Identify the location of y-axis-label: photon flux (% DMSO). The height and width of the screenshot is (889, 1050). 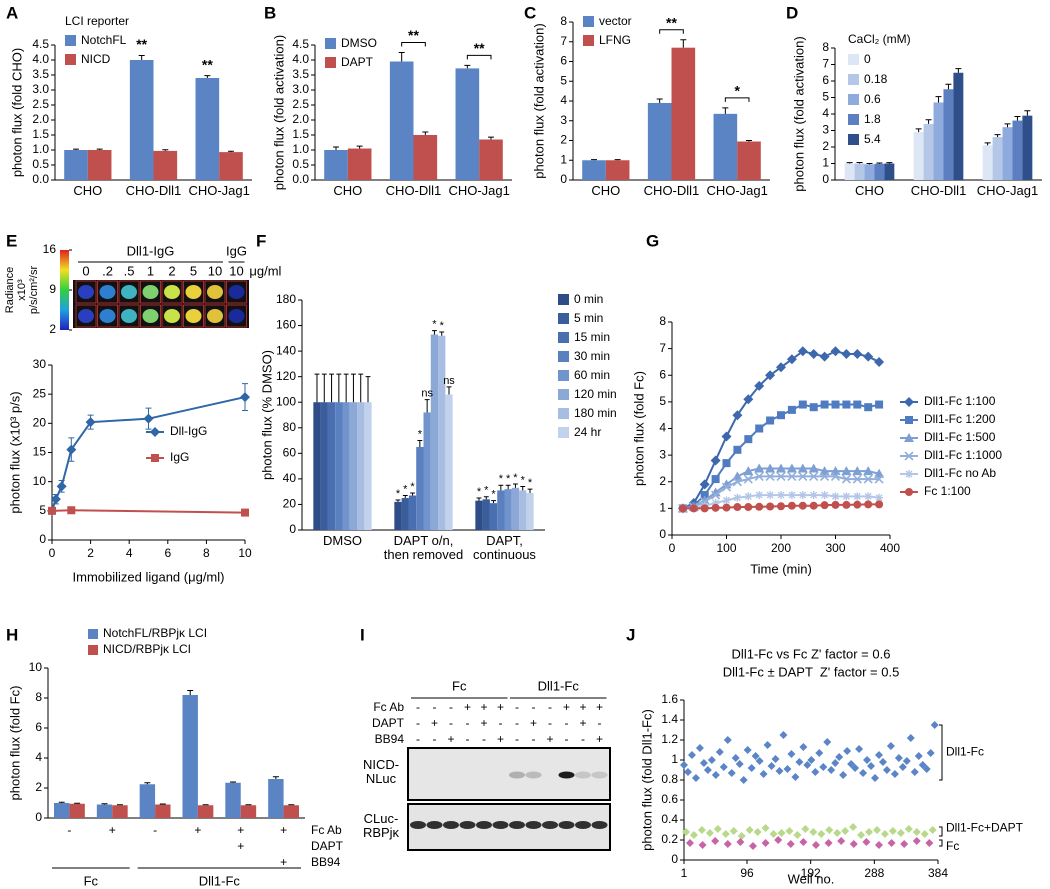
(266, 415).